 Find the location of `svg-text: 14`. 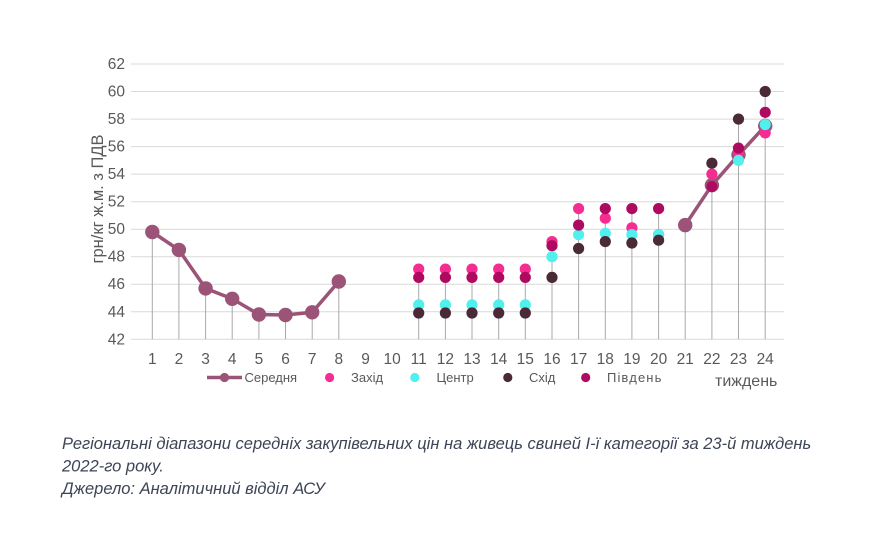

svg-text: 14 is located at coordinates (499, 359).